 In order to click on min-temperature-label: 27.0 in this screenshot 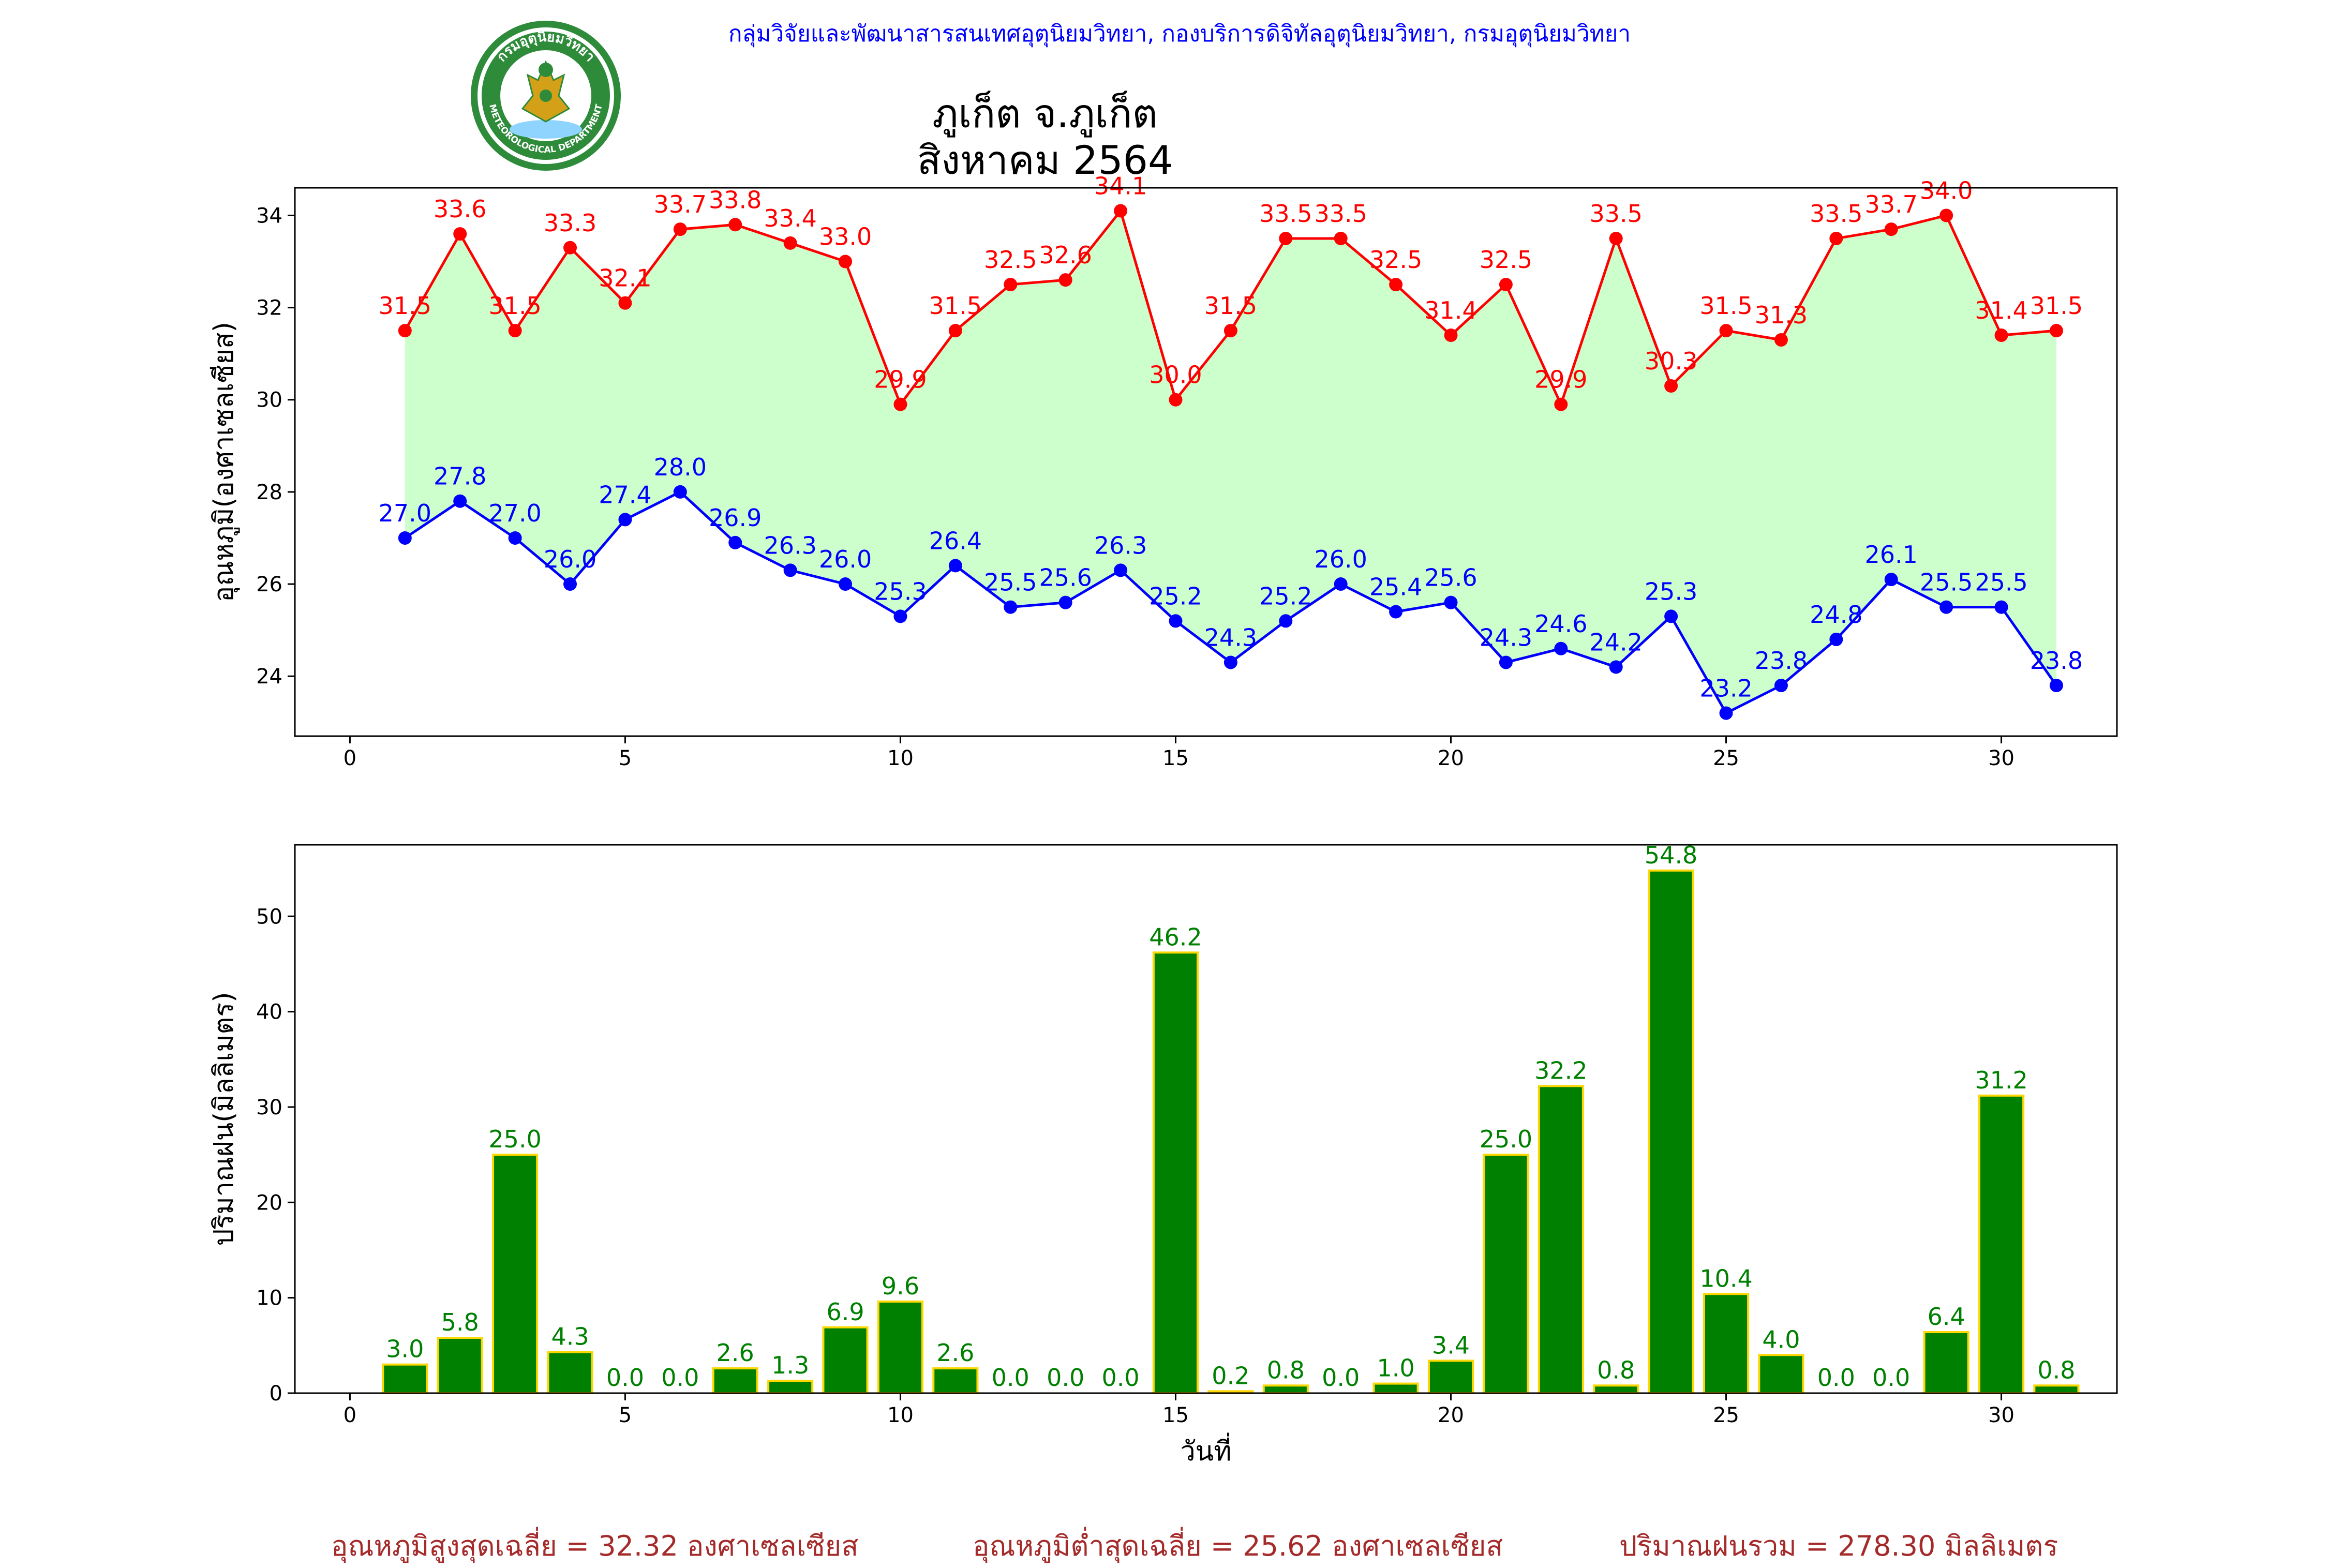, I will do `click(405, 513)`.